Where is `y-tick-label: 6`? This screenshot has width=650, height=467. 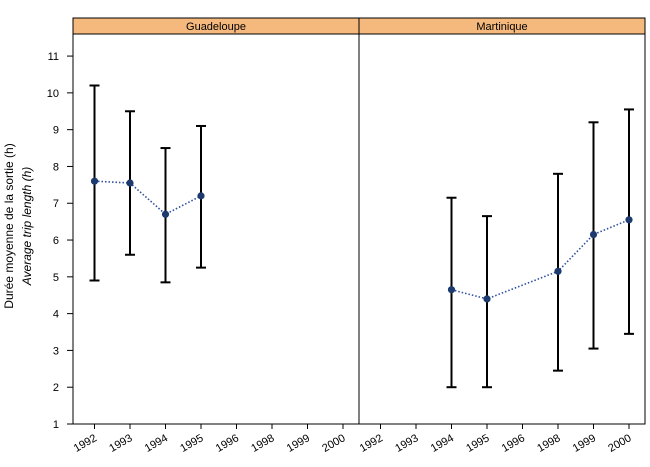
y-tick-label: 6 is located at coordinates (56, 241).